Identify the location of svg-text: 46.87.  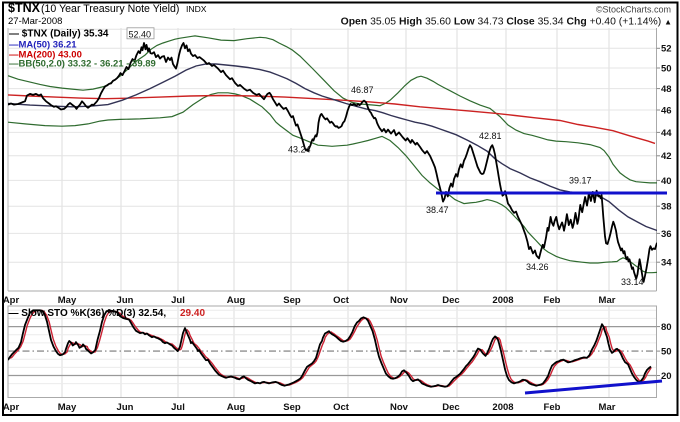
(362, 90).